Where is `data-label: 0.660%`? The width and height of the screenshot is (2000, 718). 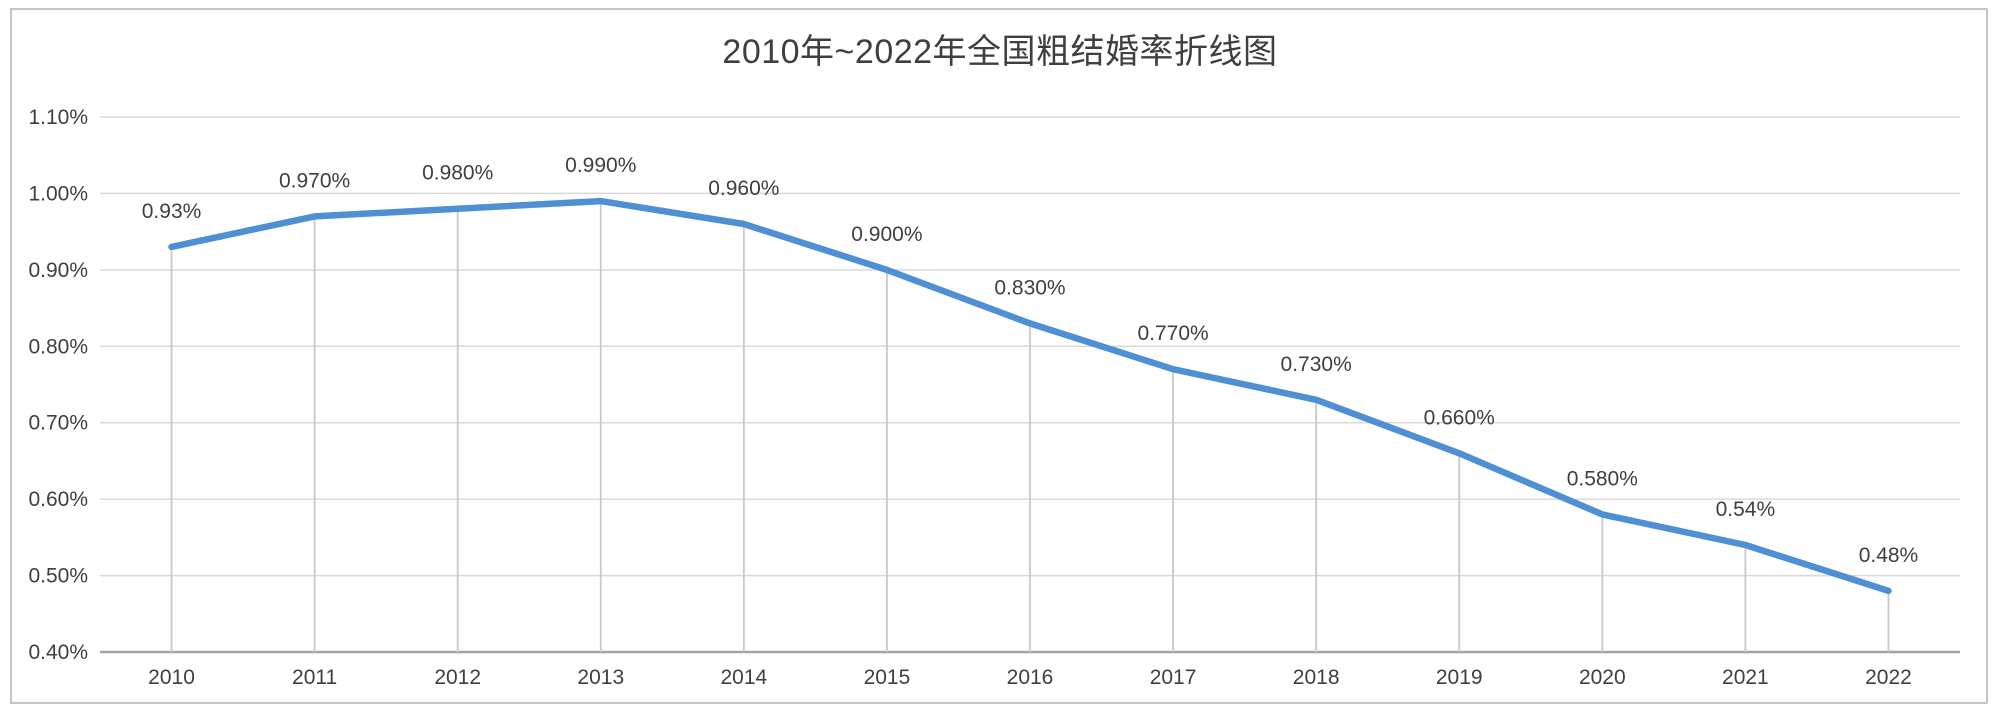 data-label: 0.660% is located at coordinates (1459, 417).